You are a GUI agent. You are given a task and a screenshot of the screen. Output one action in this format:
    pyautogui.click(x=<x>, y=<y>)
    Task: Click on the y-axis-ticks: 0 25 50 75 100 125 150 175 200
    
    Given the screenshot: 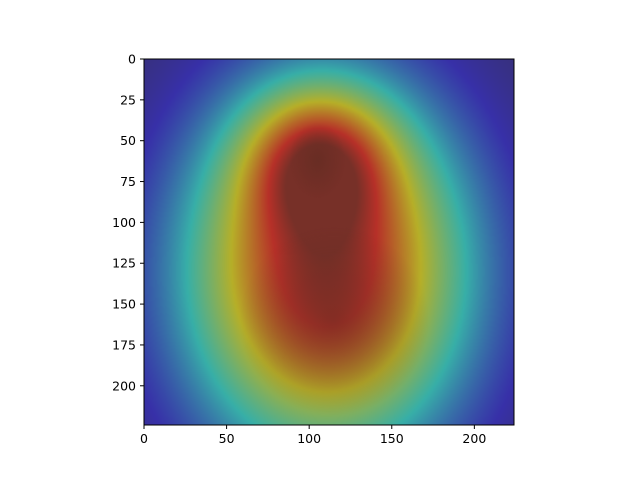 What is the action you would take?
    pyautogui.click(x=128, y=222)
    